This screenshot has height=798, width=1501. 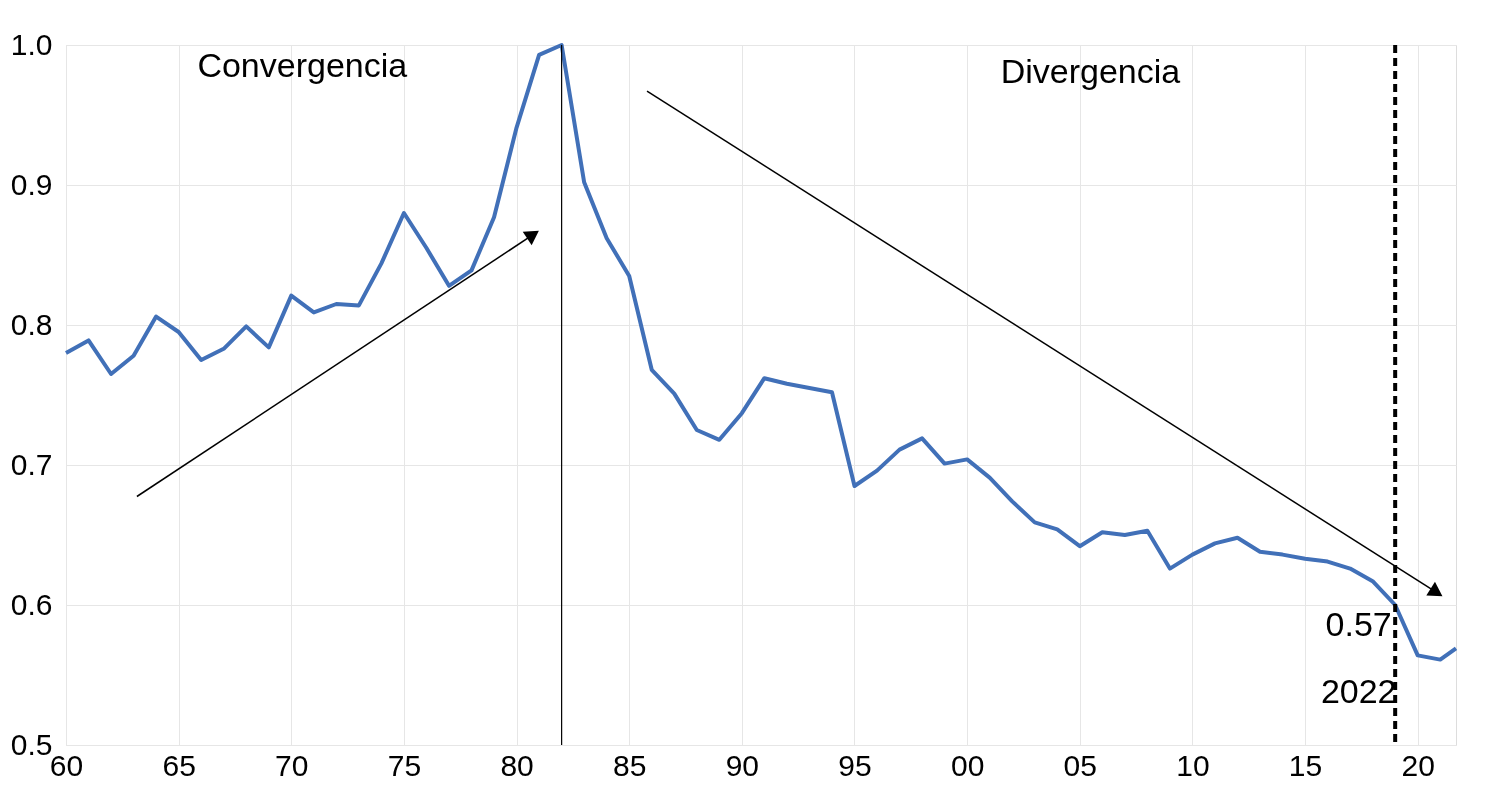 I want to click on x-tick-label: 90, so click(x=742, y=765).